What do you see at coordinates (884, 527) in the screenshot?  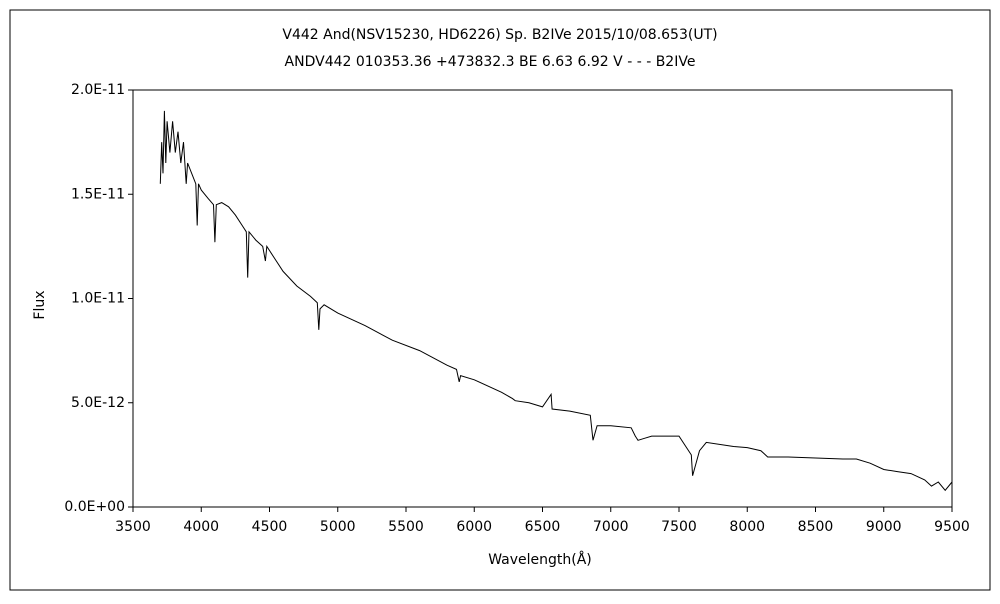 I see `x-tick-label: 9000` at bounding box center [884, 527].